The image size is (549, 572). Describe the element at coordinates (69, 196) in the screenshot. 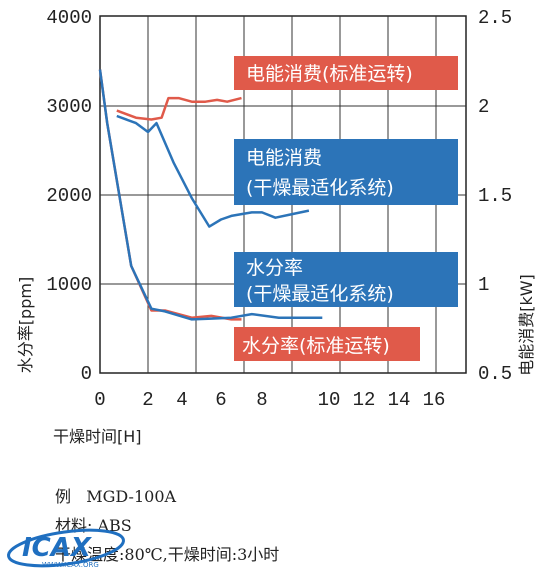

I see `y-left-tick-label: 2000` at that location.